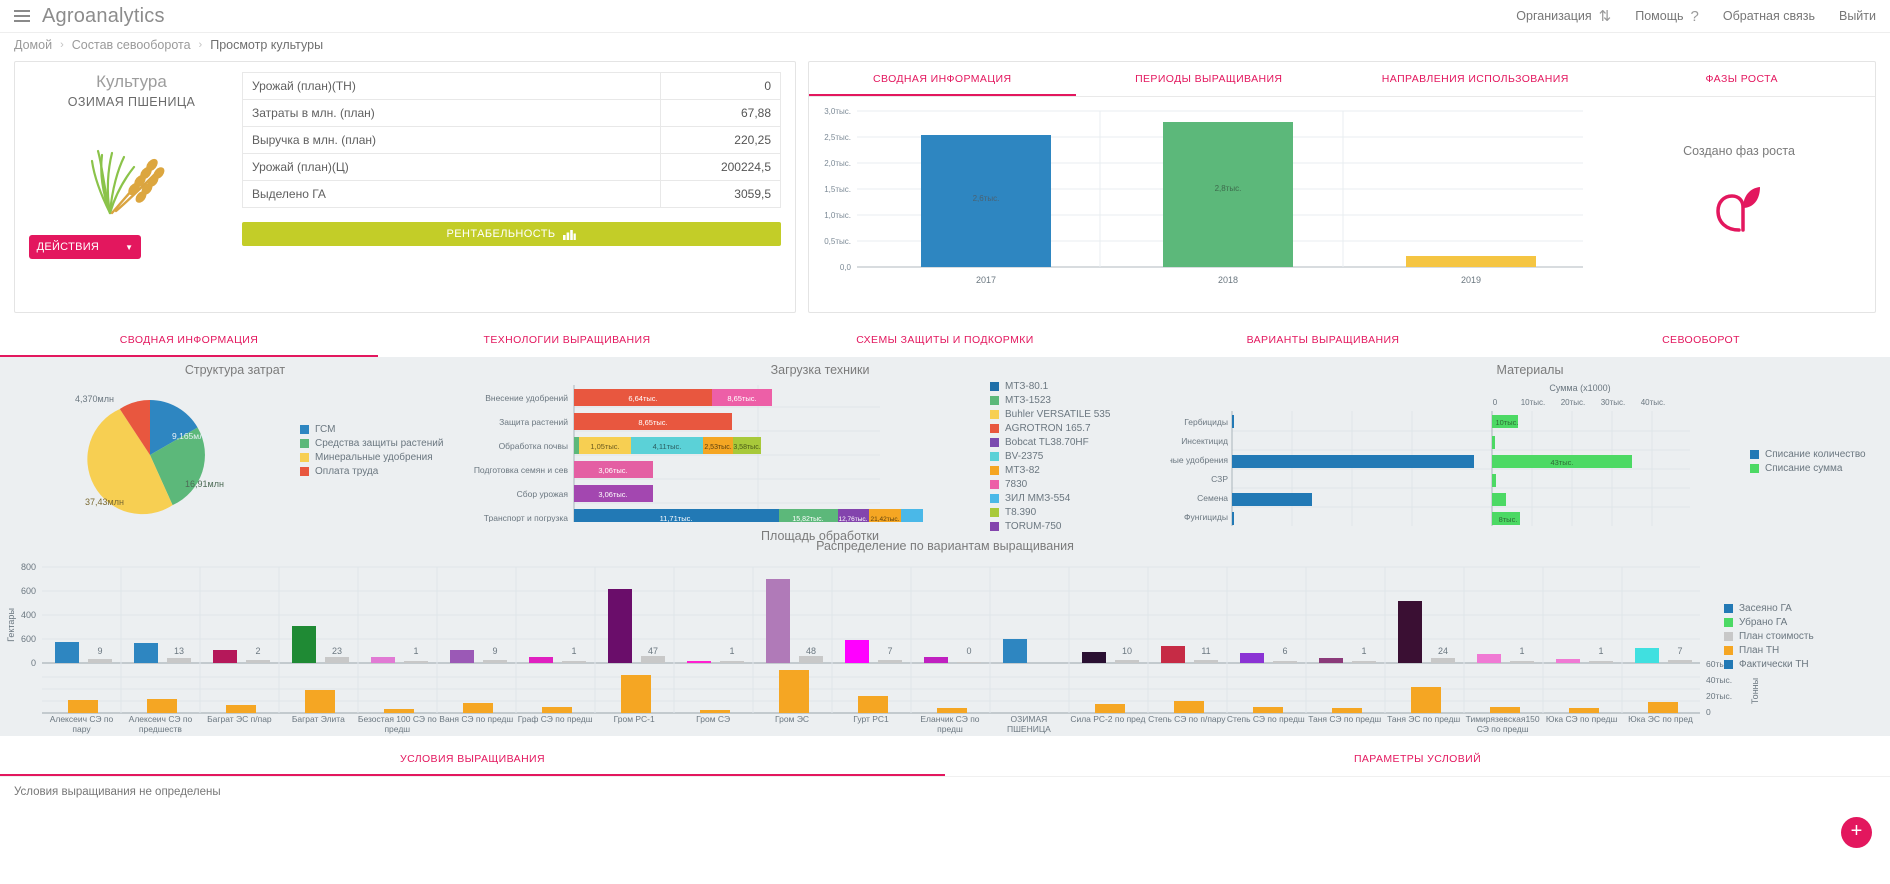  What do you see at coordinates (642, 398) in the screenshot?
I see `svg-text: 6,64тыс.` at bounding box center [642, 398].